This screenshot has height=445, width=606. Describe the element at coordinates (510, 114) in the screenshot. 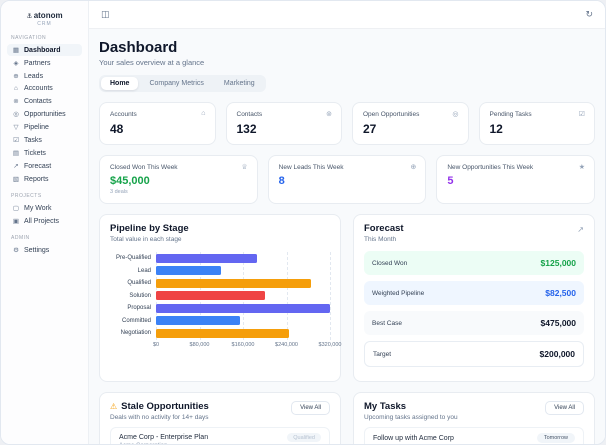

I see `stat-label: Pending Tasks` at that location.